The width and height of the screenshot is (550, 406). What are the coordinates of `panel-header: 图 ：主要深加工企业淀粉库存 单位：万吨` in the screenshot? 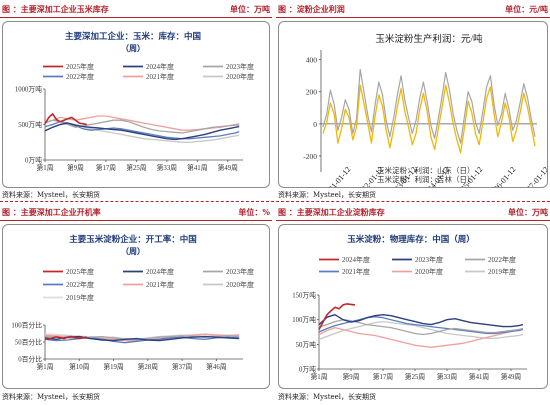 It's located at (413, 212).